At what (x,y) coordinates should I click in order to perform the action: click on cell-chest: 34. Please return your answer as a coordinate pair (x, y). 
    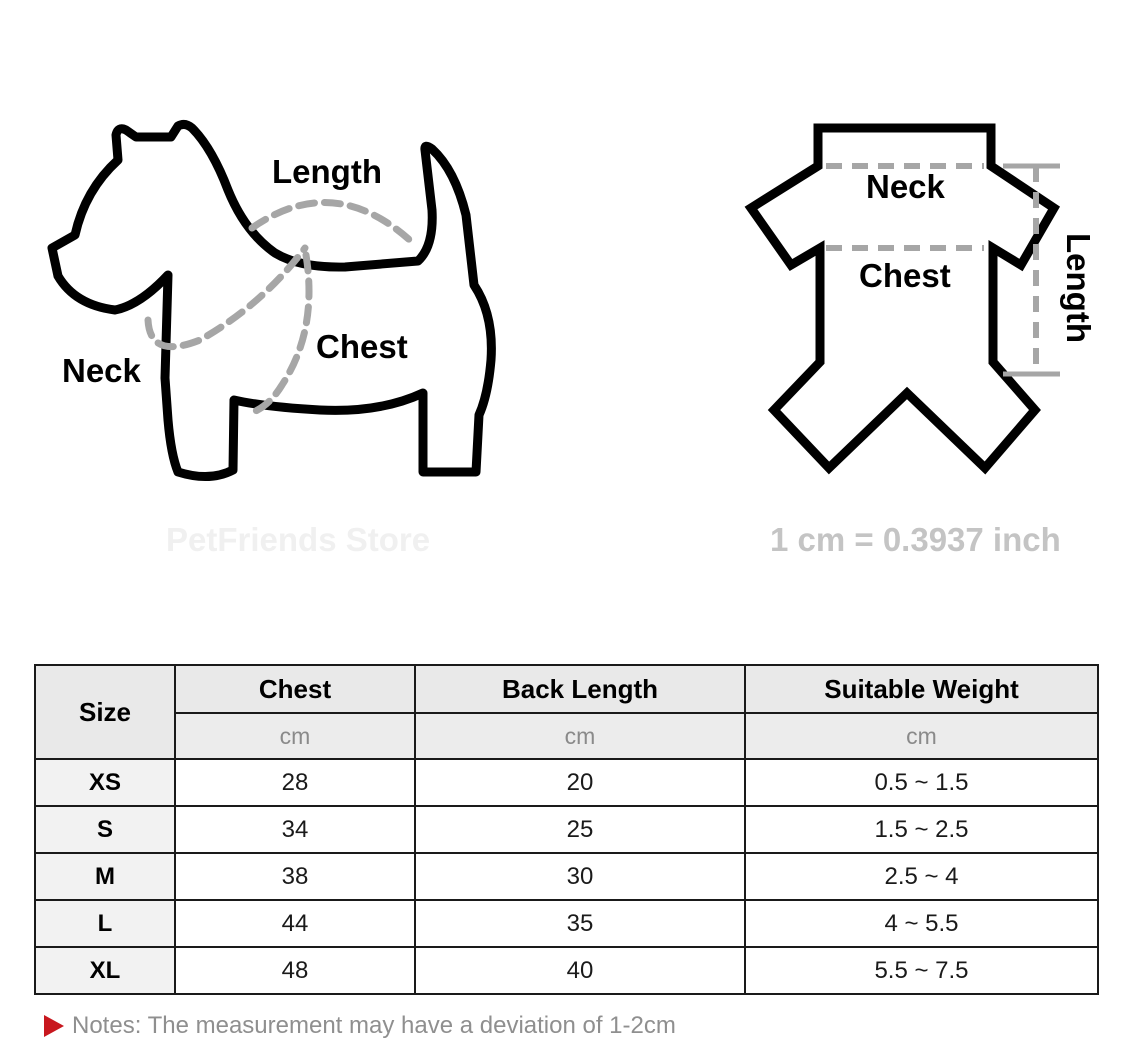
    Looking at the image, I should click on (295, 829).